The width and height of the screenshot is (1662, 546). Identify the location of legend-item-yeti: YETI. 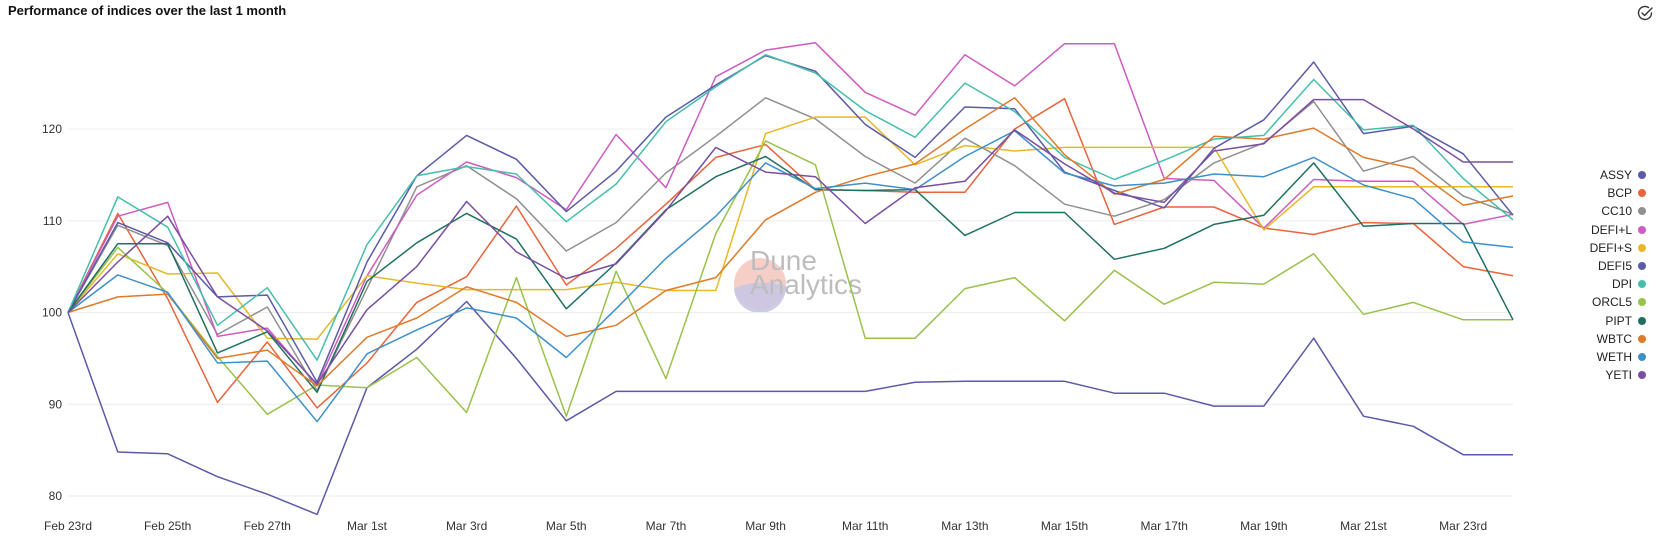
(1618, 375).